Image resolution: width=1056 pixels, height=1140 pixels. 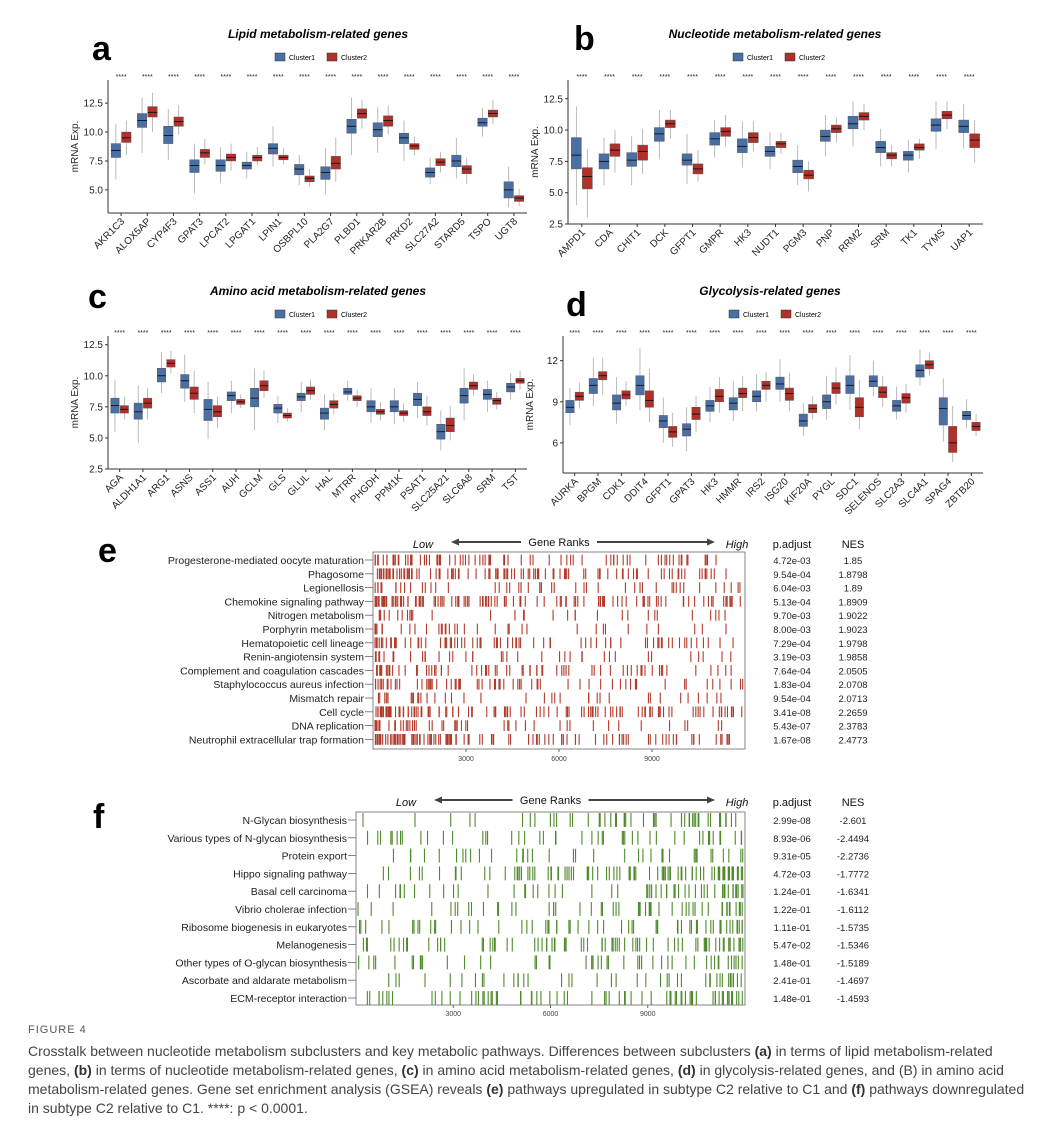 What do you see at coordinates (588, 574) in the screenshot?
I see `pathway-row: Phagosome 9.54e-04 1.8798` at bounding box center [588, 574].